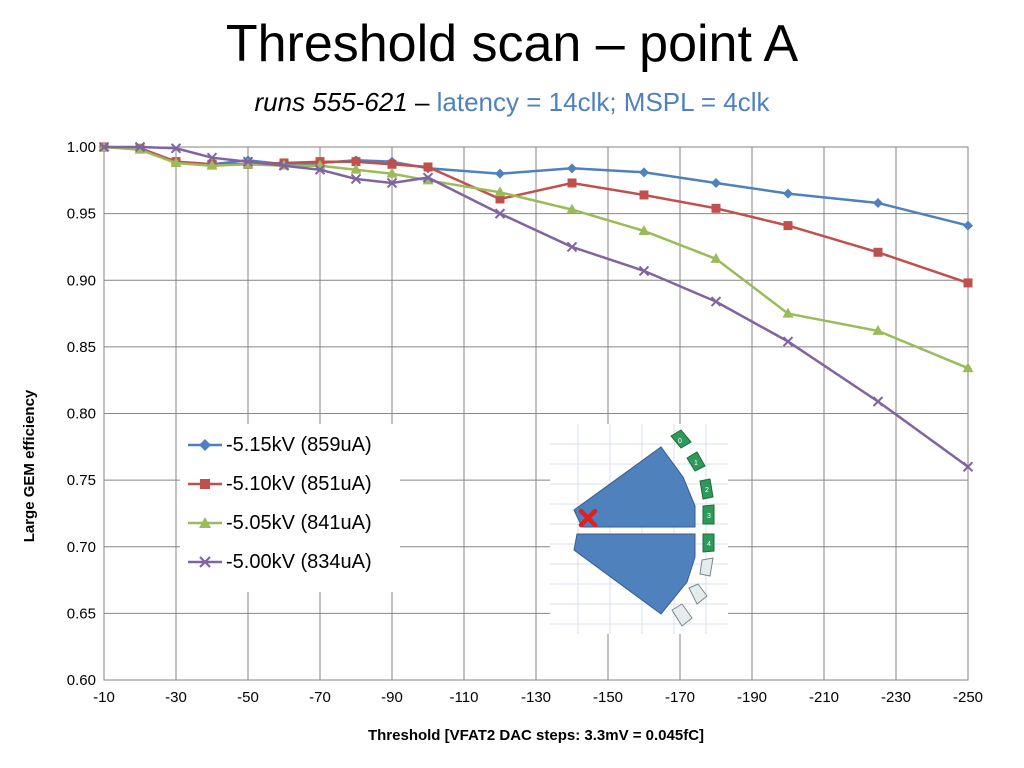  What do you see at coordinates (392, 697) in the screenshot?
I see `x-tick-label: -90` at bounding box center [392, 697].